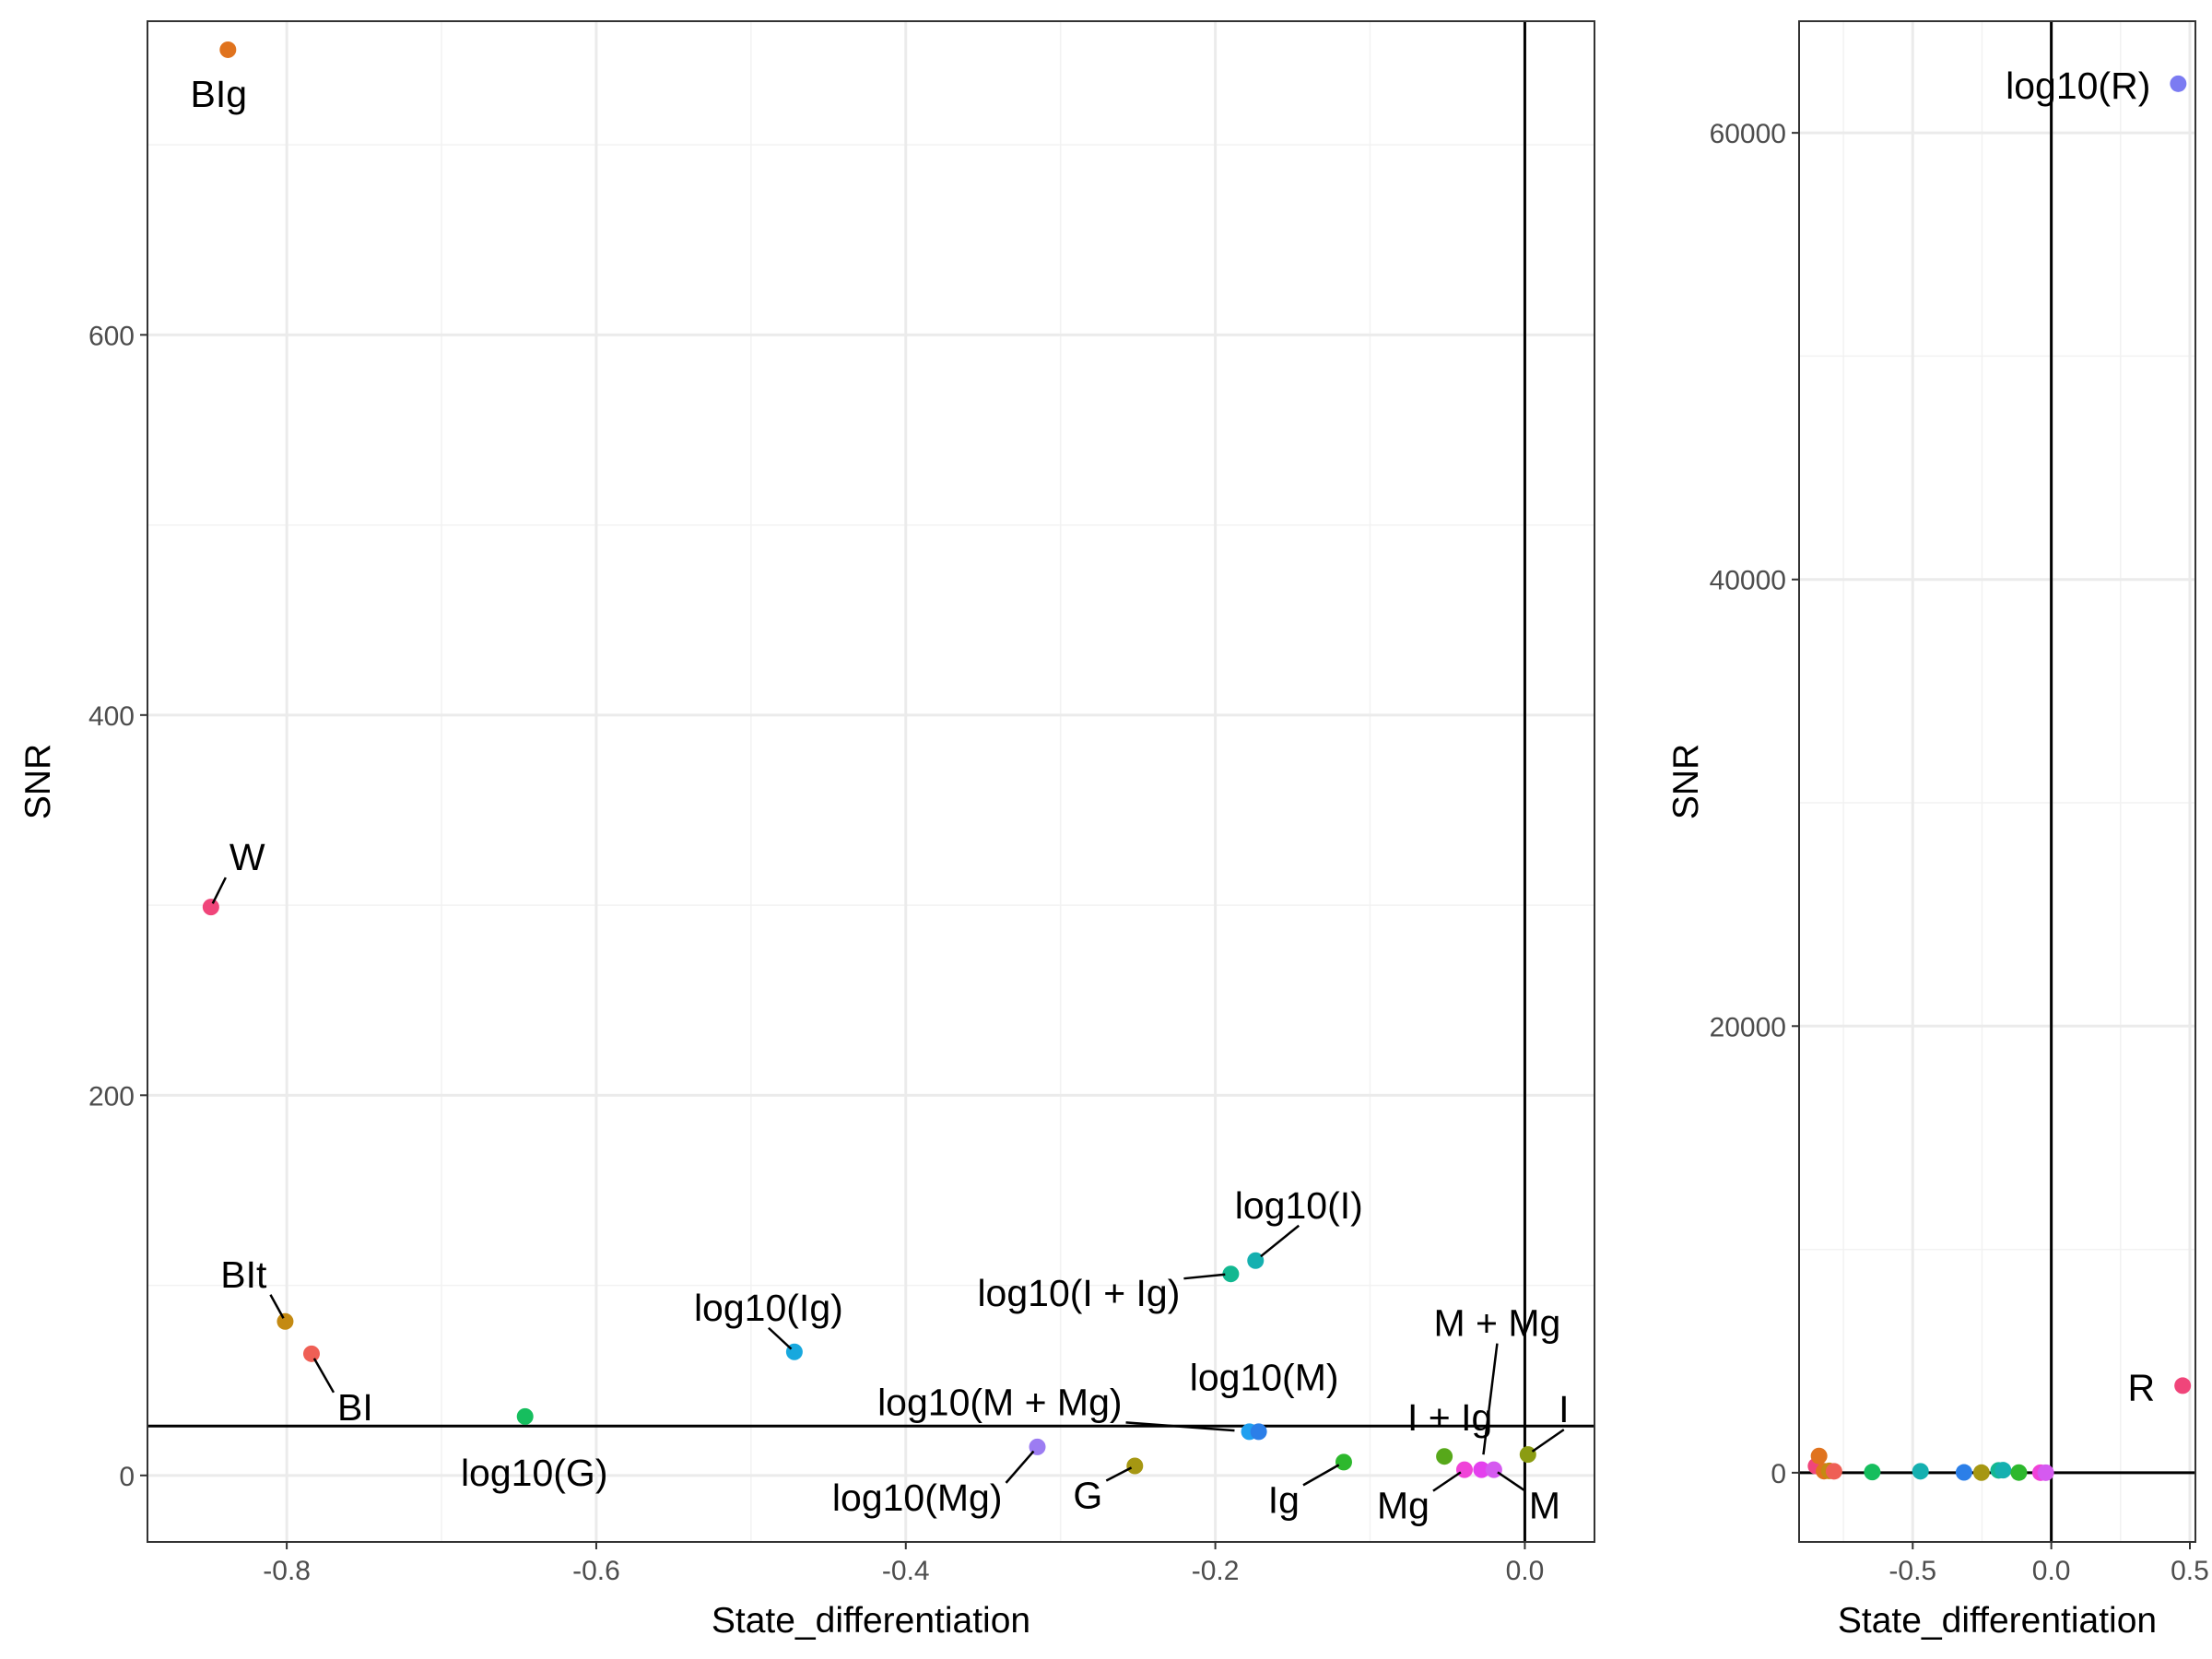 Image resolution: width=2212 pixels, height=1659 pixels. What do you see at coordinates (1748, 1027) in the screenshot?
I see `right-y-tick-label: 20000` at bounding box center [1748, 1027].